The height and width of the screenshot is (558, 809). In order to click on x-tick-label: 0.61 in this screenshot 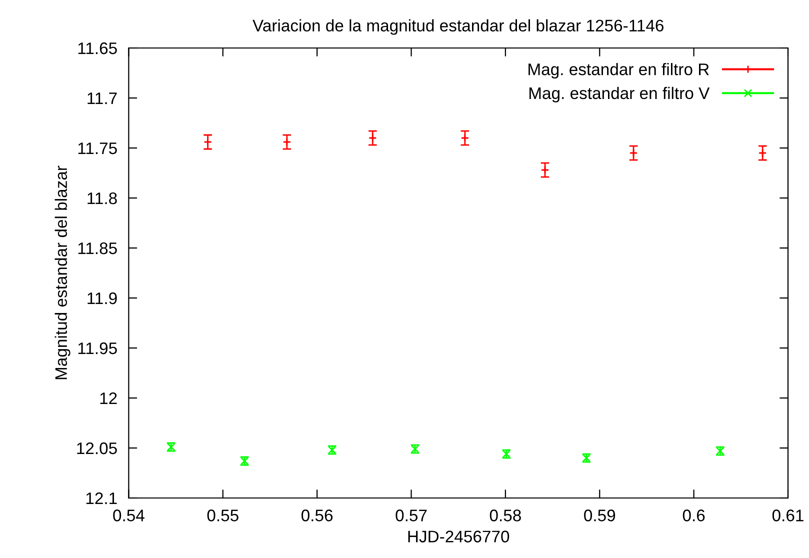, I will do `click(788, 516)`.